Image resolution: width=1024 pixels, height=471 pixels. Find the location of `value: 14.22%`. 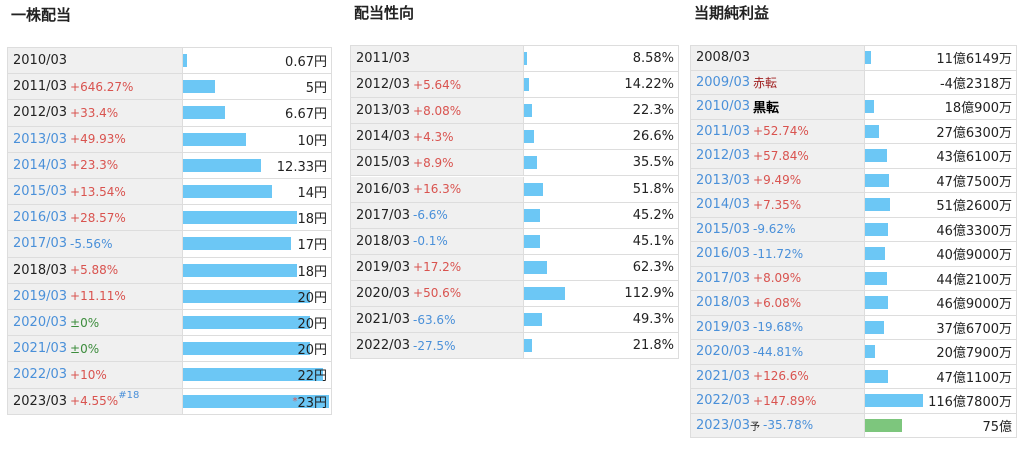

value: 14.22% is located at coordinates (649, 84).